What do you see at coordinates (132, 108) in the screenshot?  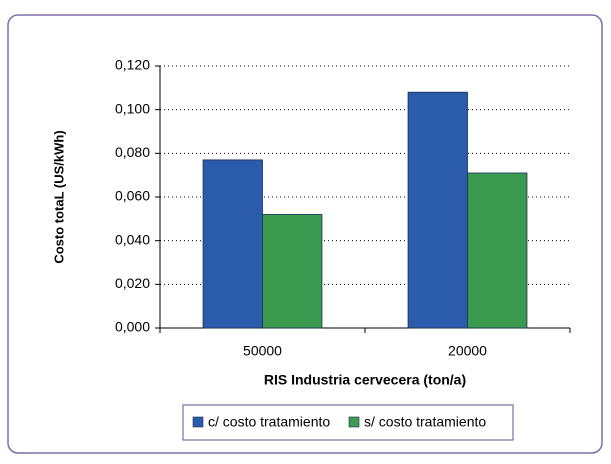 I see `y-tick-label: 0,100` at bounding box center [132, 108].